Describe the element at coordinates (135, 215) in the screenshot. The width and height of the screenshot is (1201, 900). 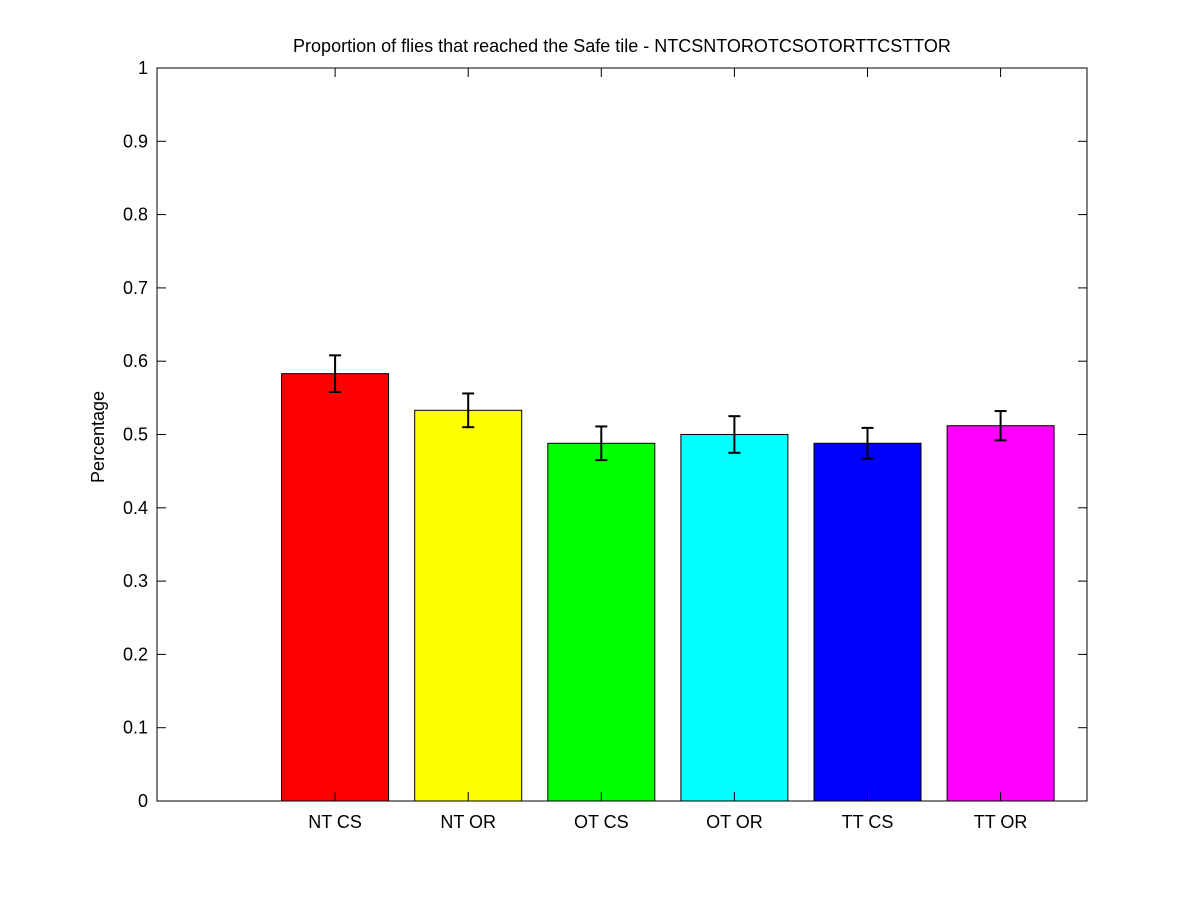
I see `y-tick-label: 0.8` at that location.